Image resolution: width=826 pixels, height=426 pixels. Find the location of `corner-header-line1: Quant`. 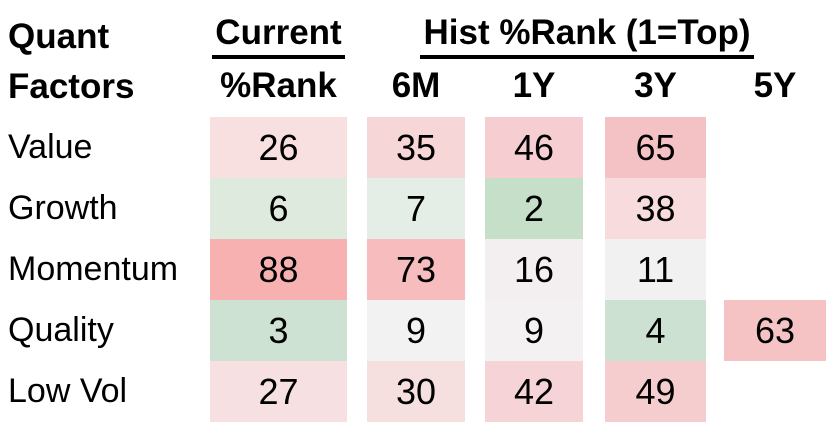

corner-header-line1: Quant is located at coordinates (59, 36).